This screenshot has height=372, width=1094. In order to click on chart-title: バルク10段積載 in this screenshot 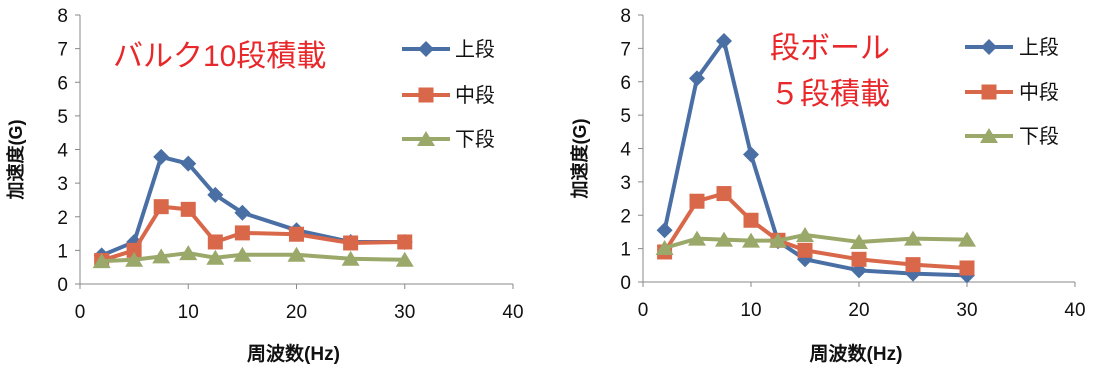, I will do `click(219, 56)`.